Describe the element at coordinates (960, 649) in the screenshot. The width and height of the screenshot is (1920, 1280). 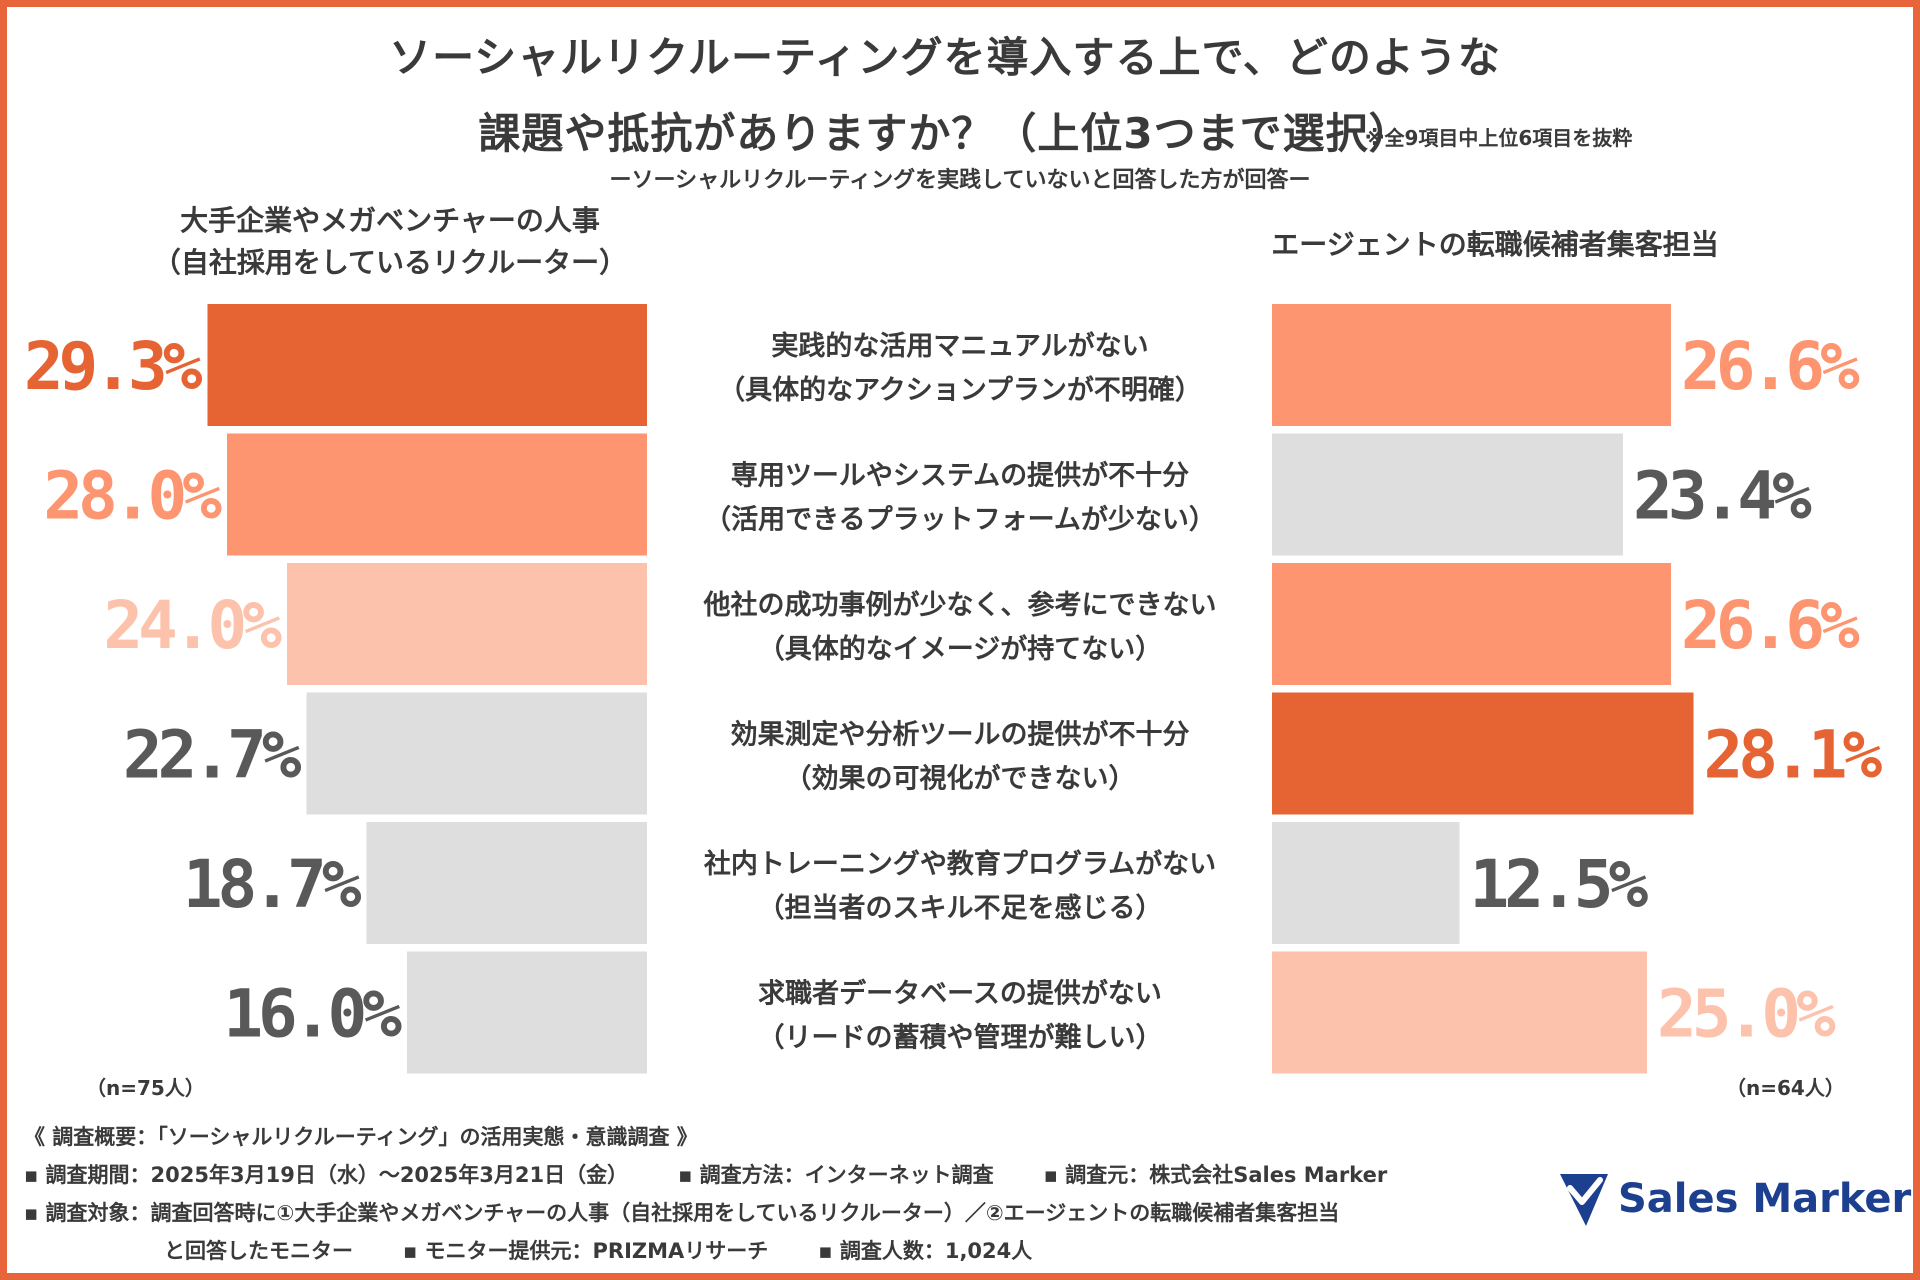
I see `category-label-3-line2: （具体的なイメージが持てない）` at that location.